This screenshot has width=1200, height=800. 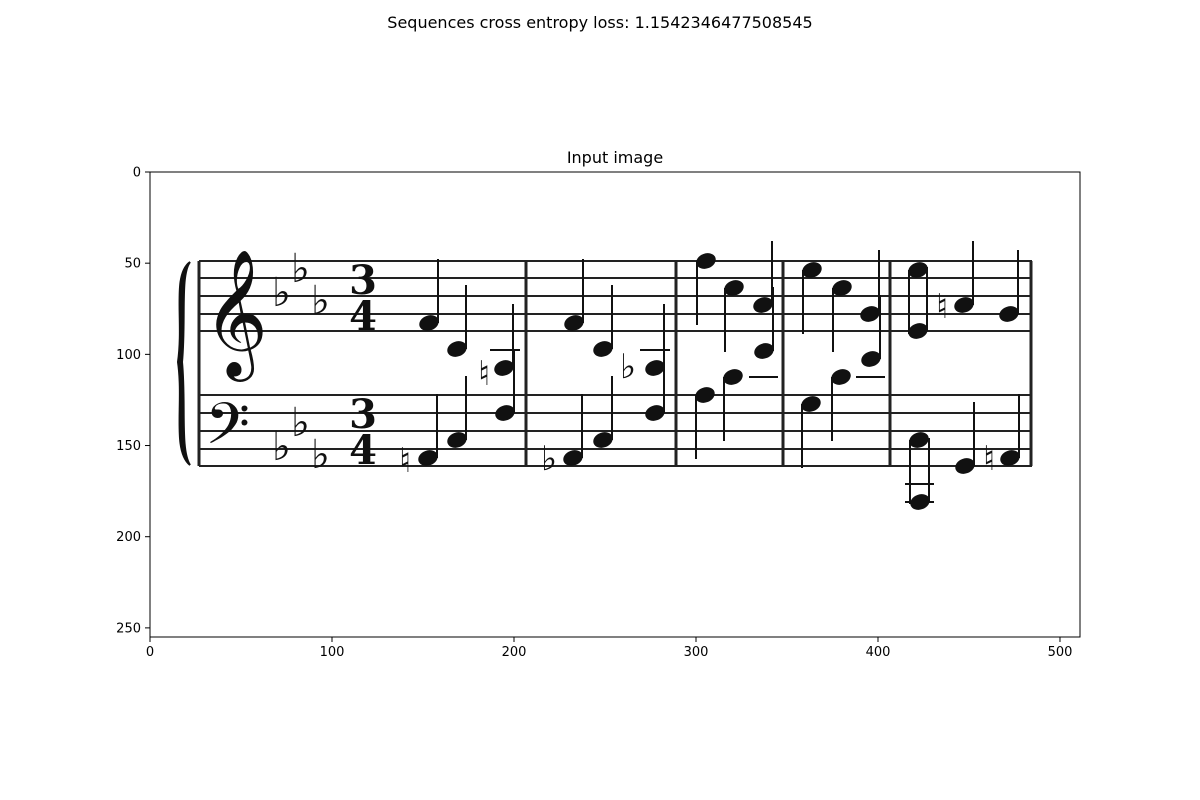 What do you see at coordinates (514, 652) in the screenshot?
I see `x-tick-label: 200` at bounding box center [514, 652].